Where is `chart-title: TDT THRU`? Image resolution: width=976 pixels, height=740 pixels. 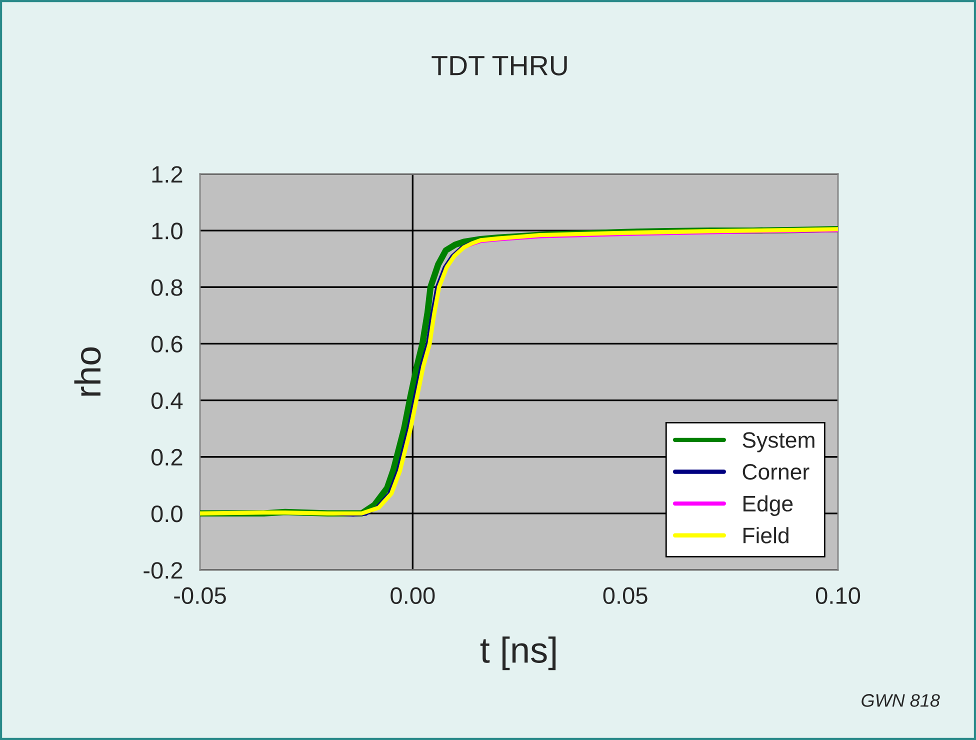 chart-title: TDT THRU is located at coordinates (499, 66).